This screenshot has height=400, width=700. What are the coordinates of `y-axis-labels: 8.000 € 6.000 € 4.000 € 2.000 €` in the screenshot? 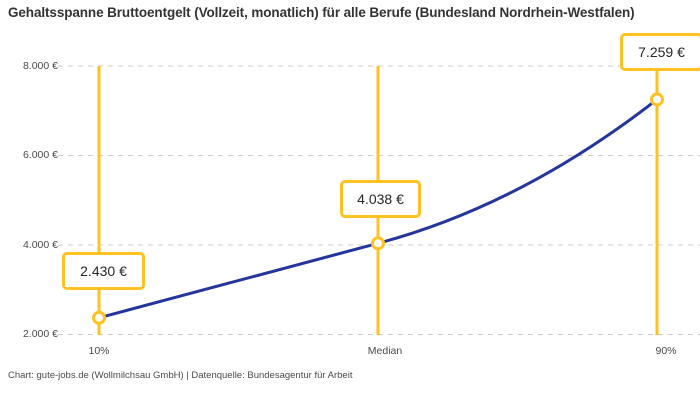 It's located at (29, 200).